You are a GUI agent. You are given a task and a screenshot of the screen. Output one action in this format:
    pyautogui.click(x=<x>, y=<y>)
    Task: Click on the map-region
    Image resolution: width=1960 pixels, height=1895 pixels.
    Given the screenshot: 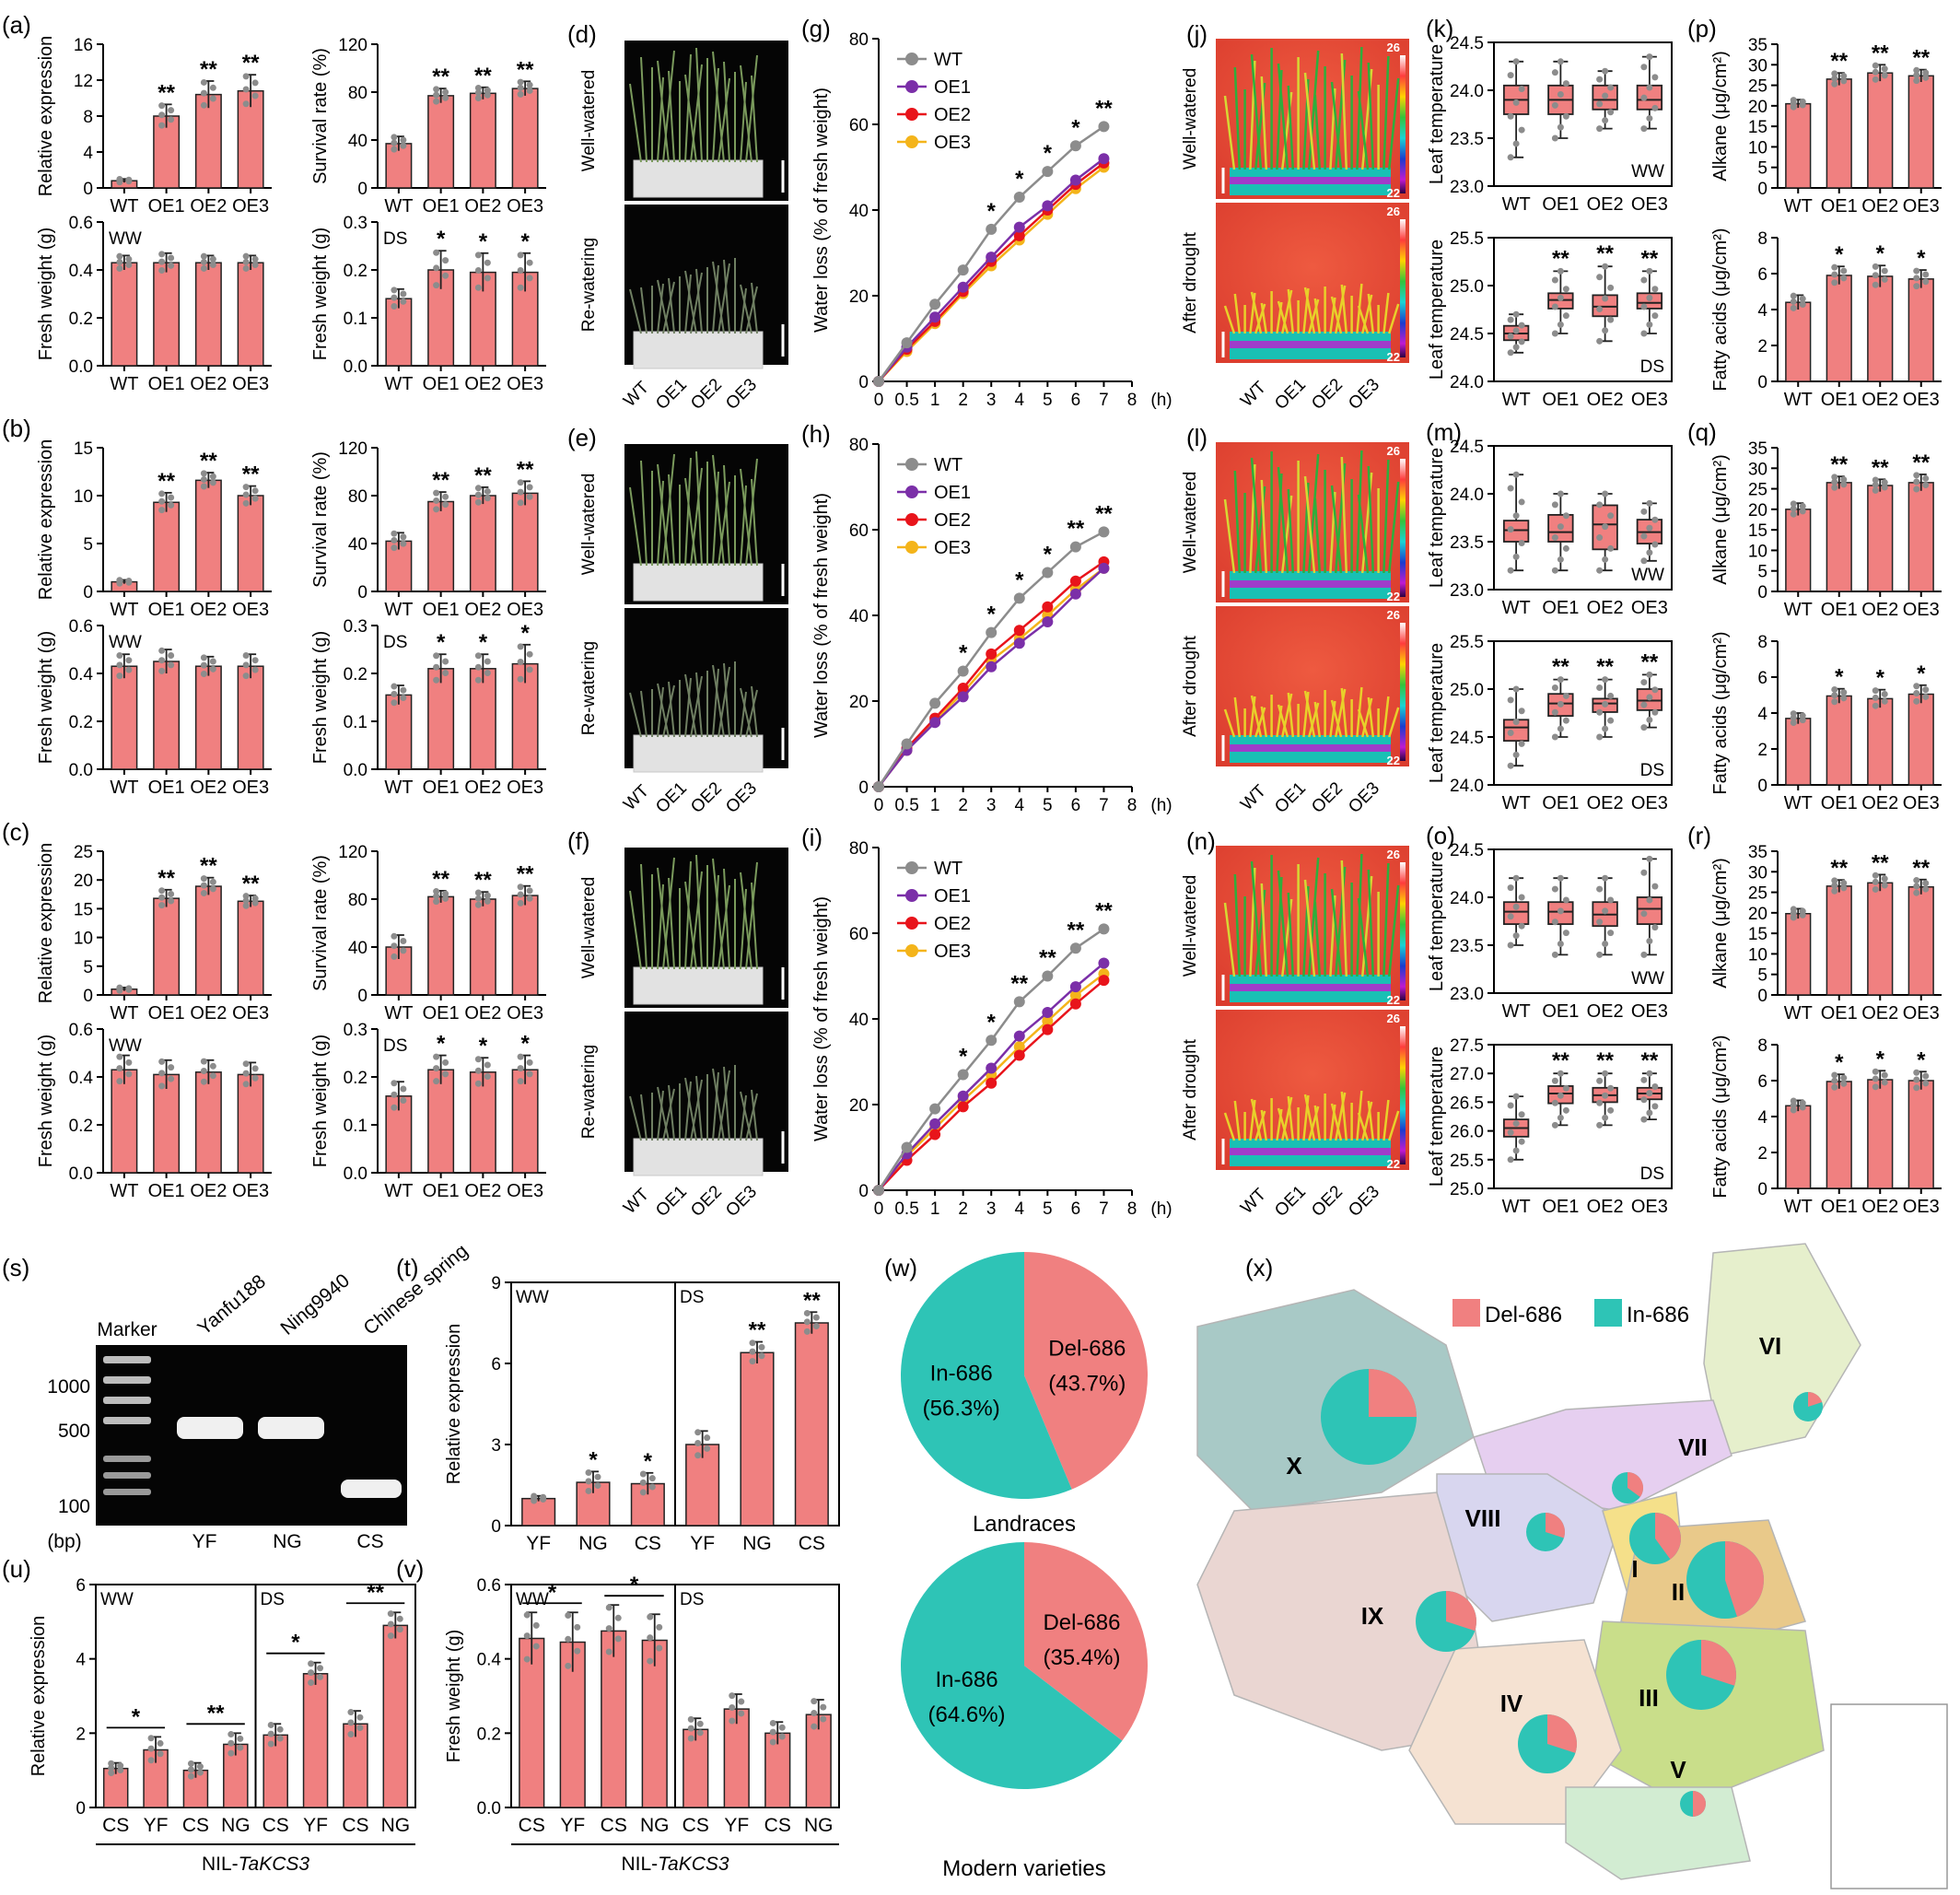 What is the action you would take?
    pyautogui.click(x=1782, y=1349)
    